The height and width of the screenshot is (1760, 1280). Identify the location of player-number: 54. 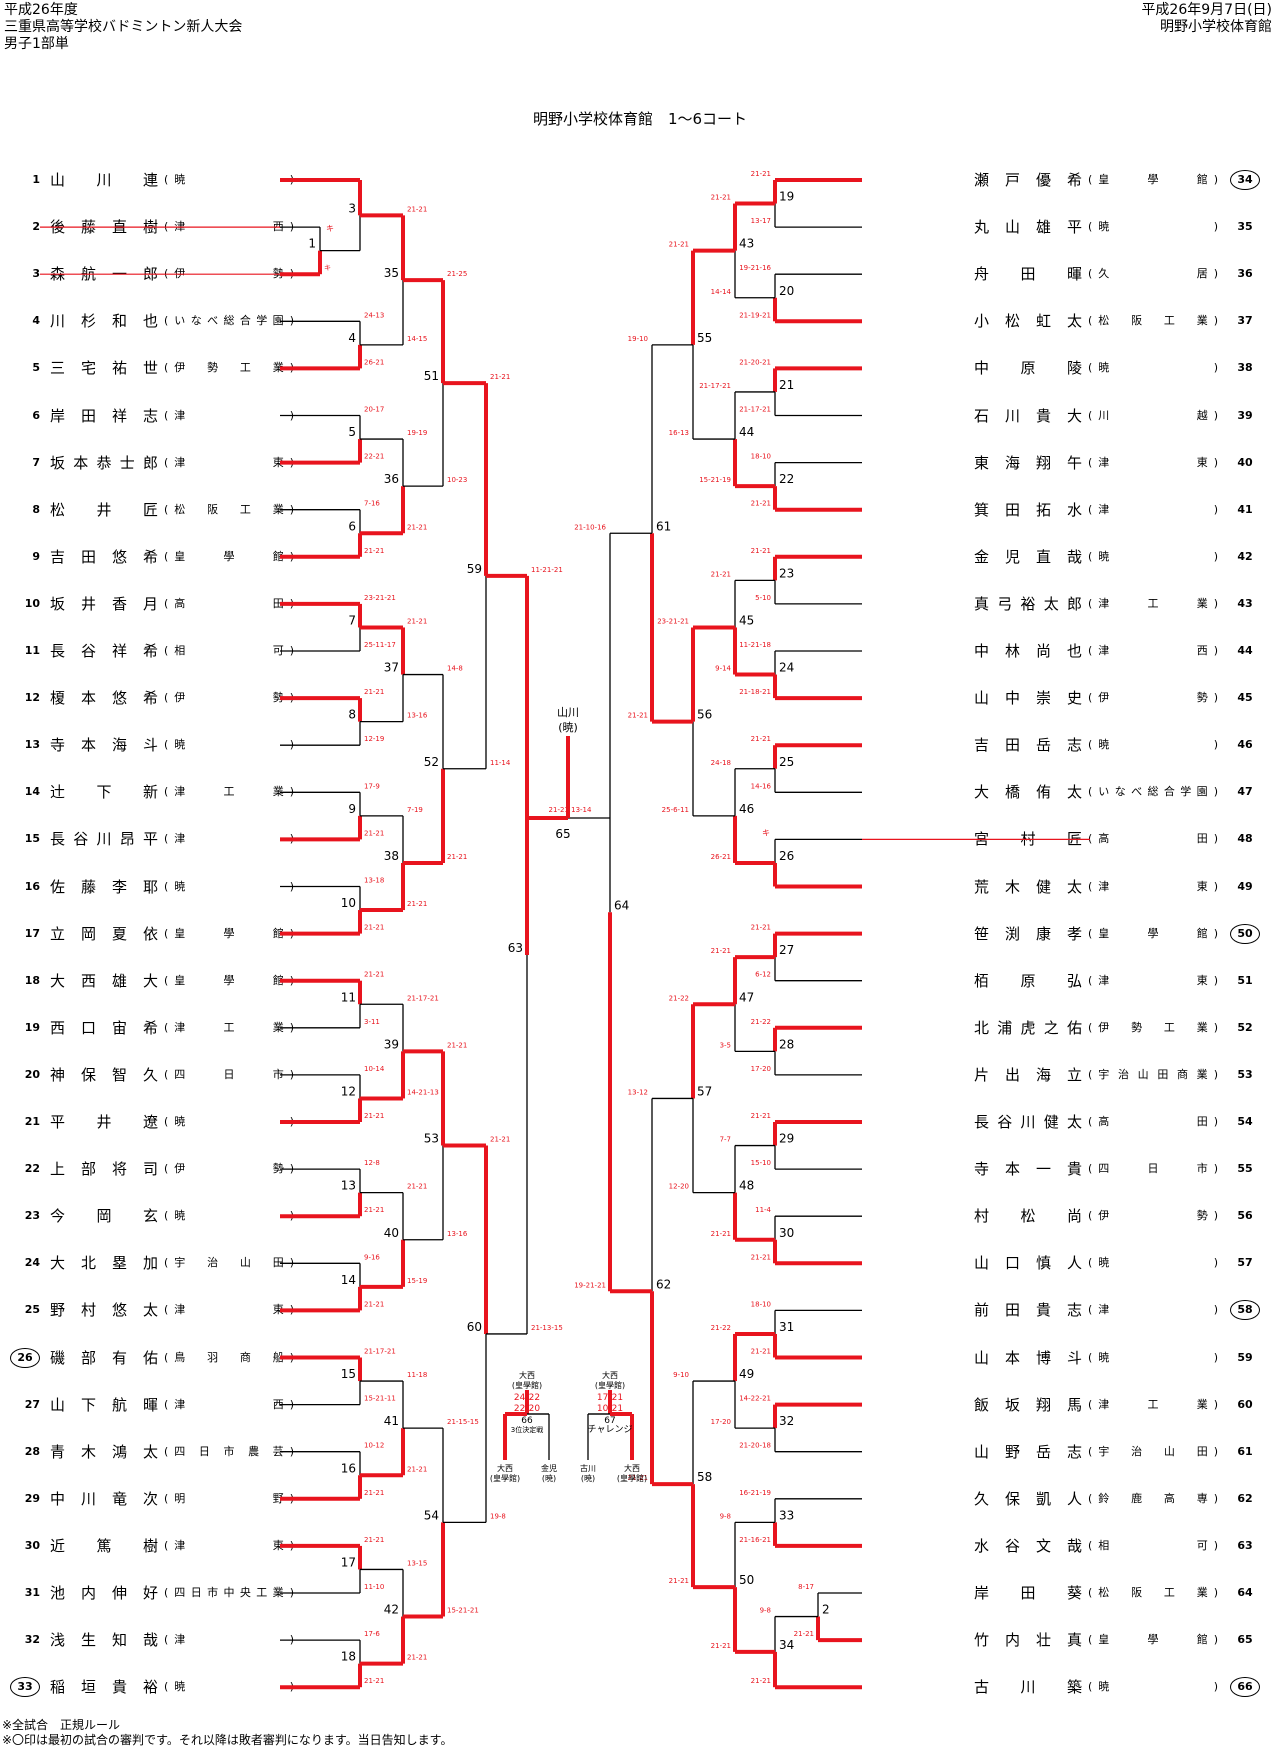
(1245, 1121).